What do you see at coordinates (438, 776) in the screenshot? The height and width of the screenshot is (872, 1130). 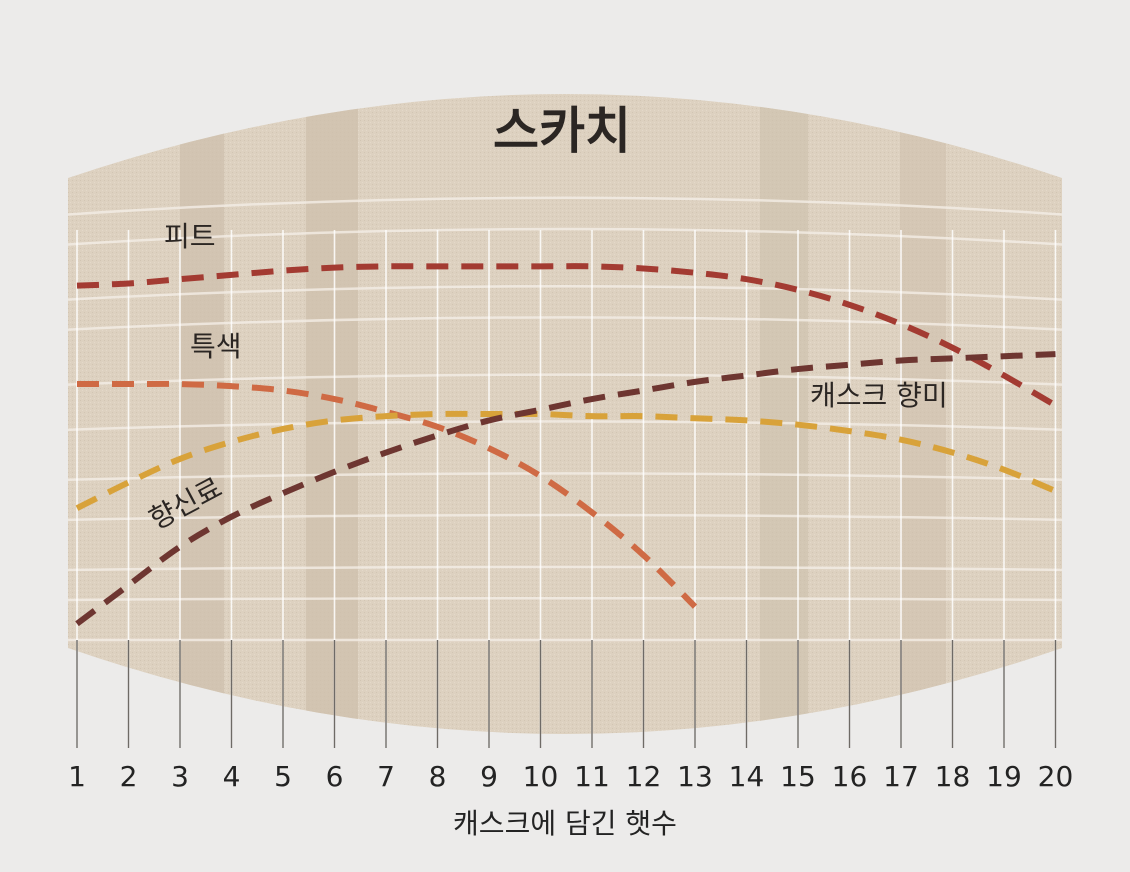 I see `x-tick-label: 8` at bounding box center [438, 776].